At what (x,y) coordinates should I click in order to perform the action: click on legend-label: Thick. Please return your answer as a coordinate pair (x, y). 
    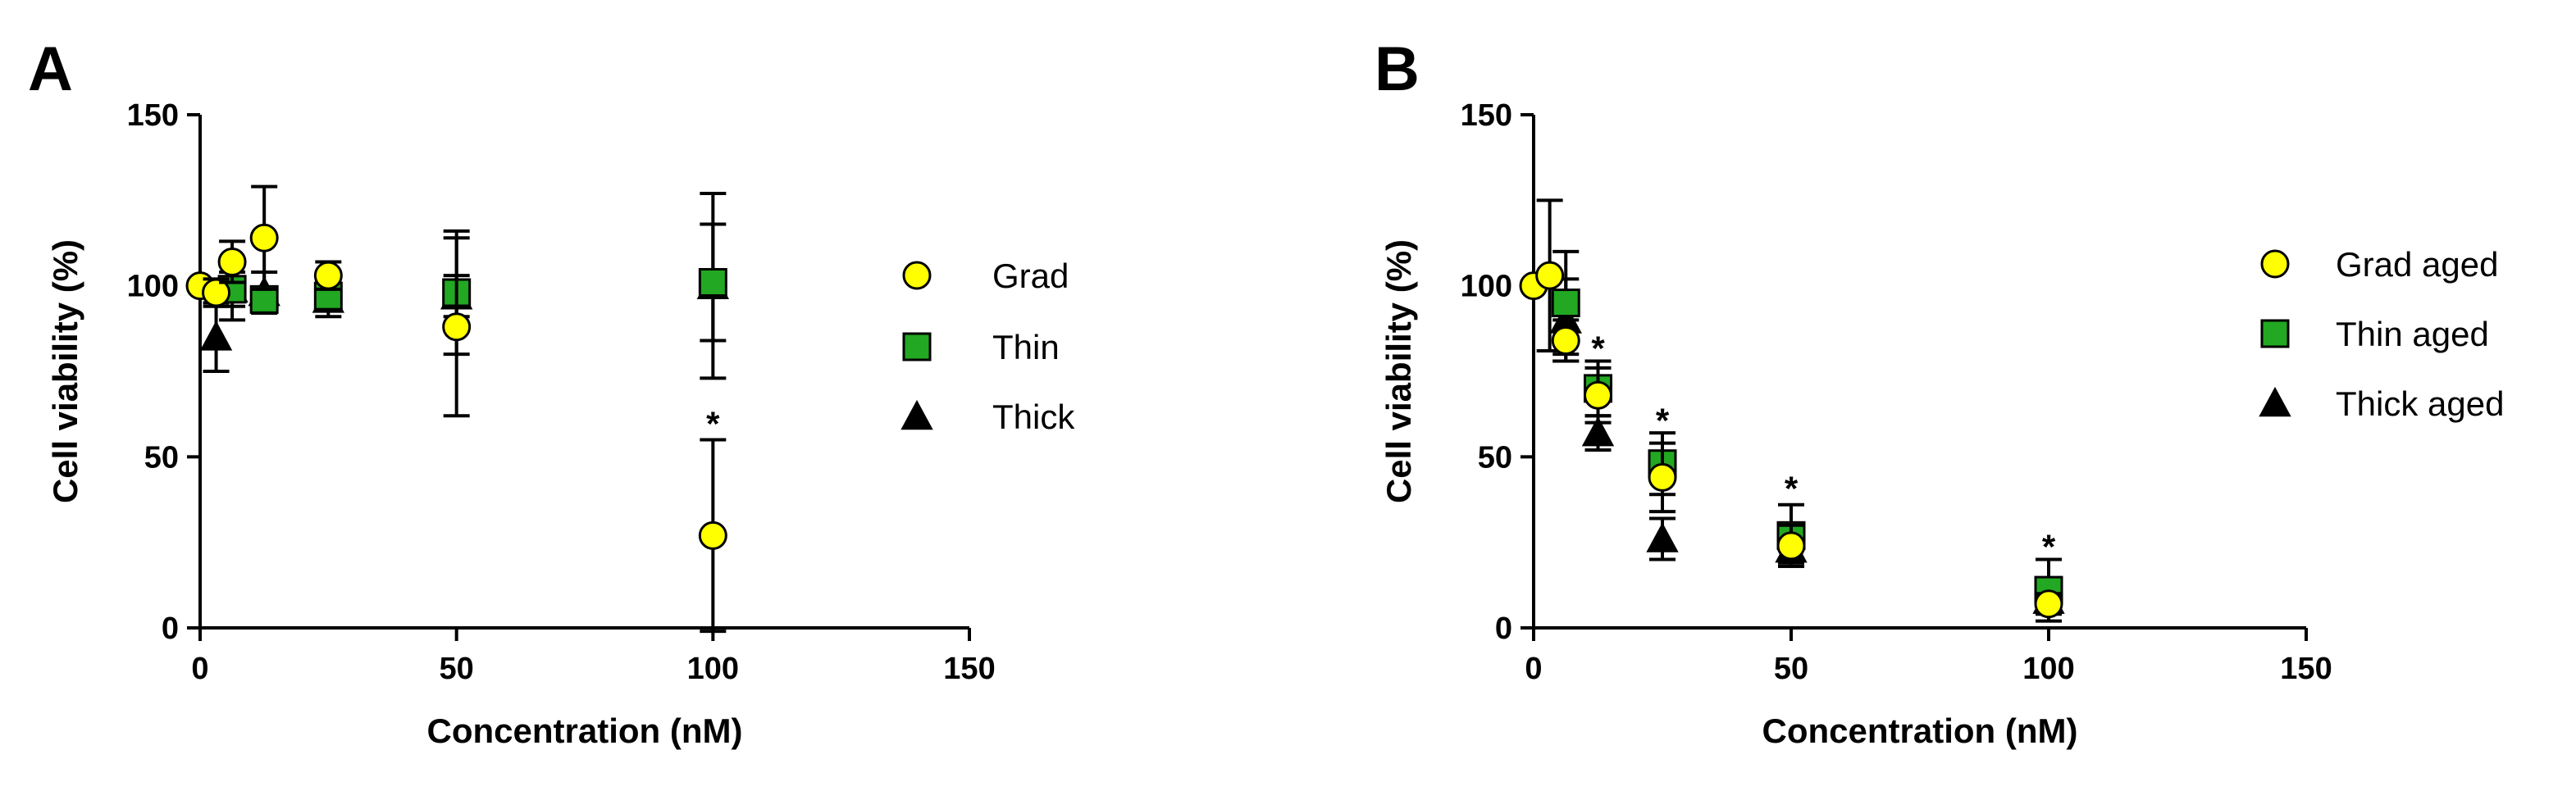
    Looking at the image, I should click on (1033, 417).